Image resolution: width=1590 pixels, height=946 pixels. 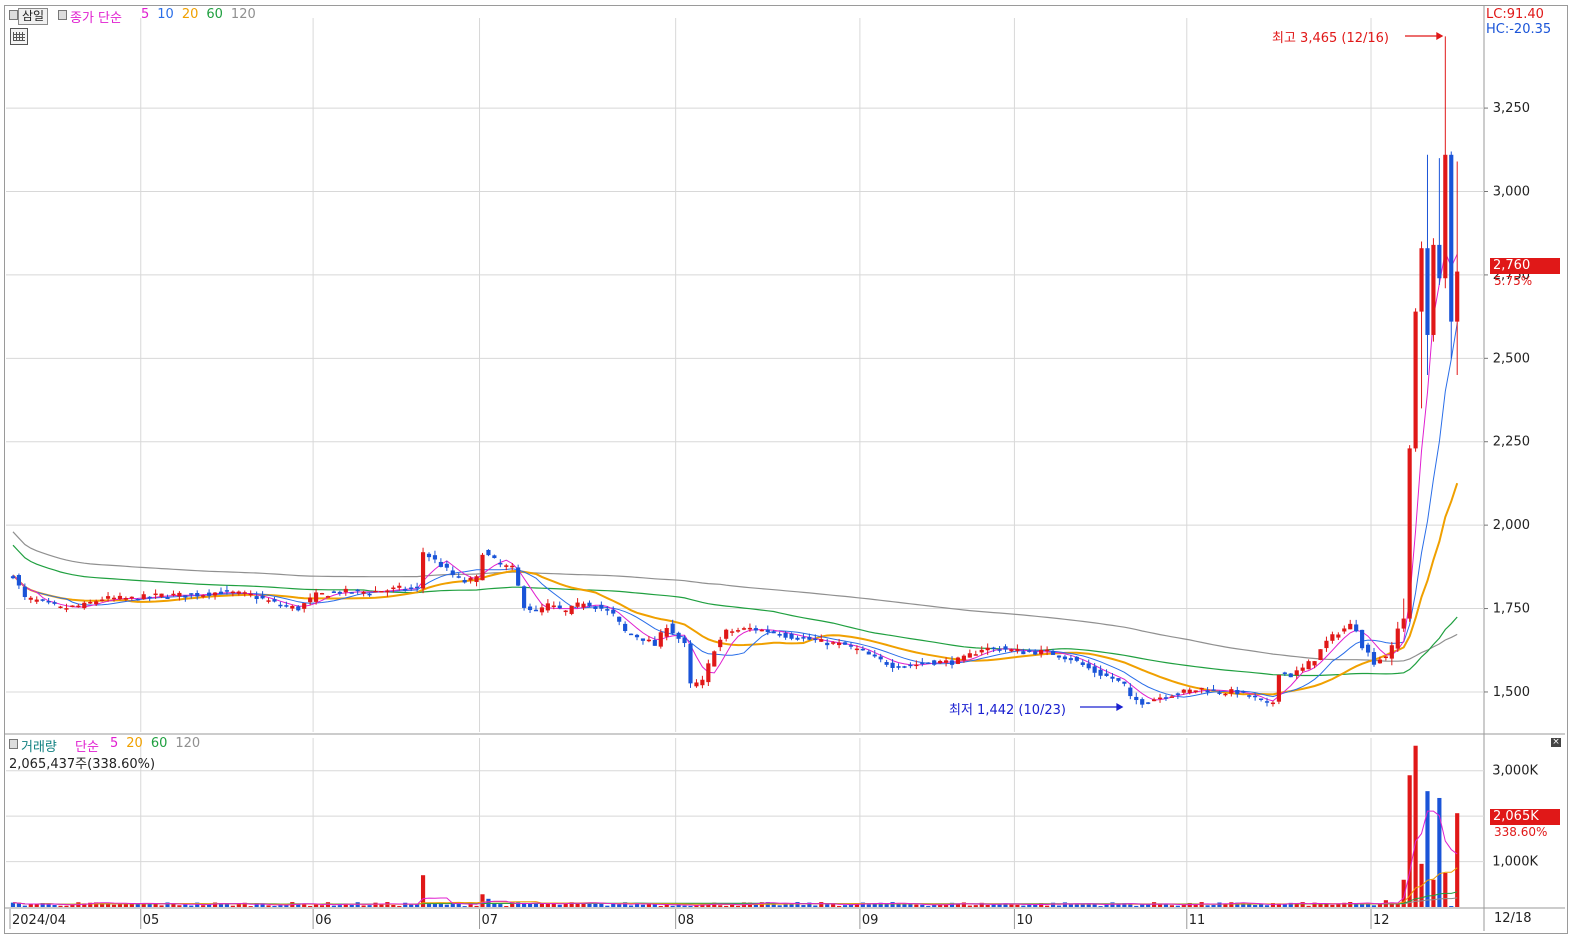 What do you see at coordinates (188, 743) in the screenshot?
I see `volume-ma-120: 120` at bounding box center [188, 743].